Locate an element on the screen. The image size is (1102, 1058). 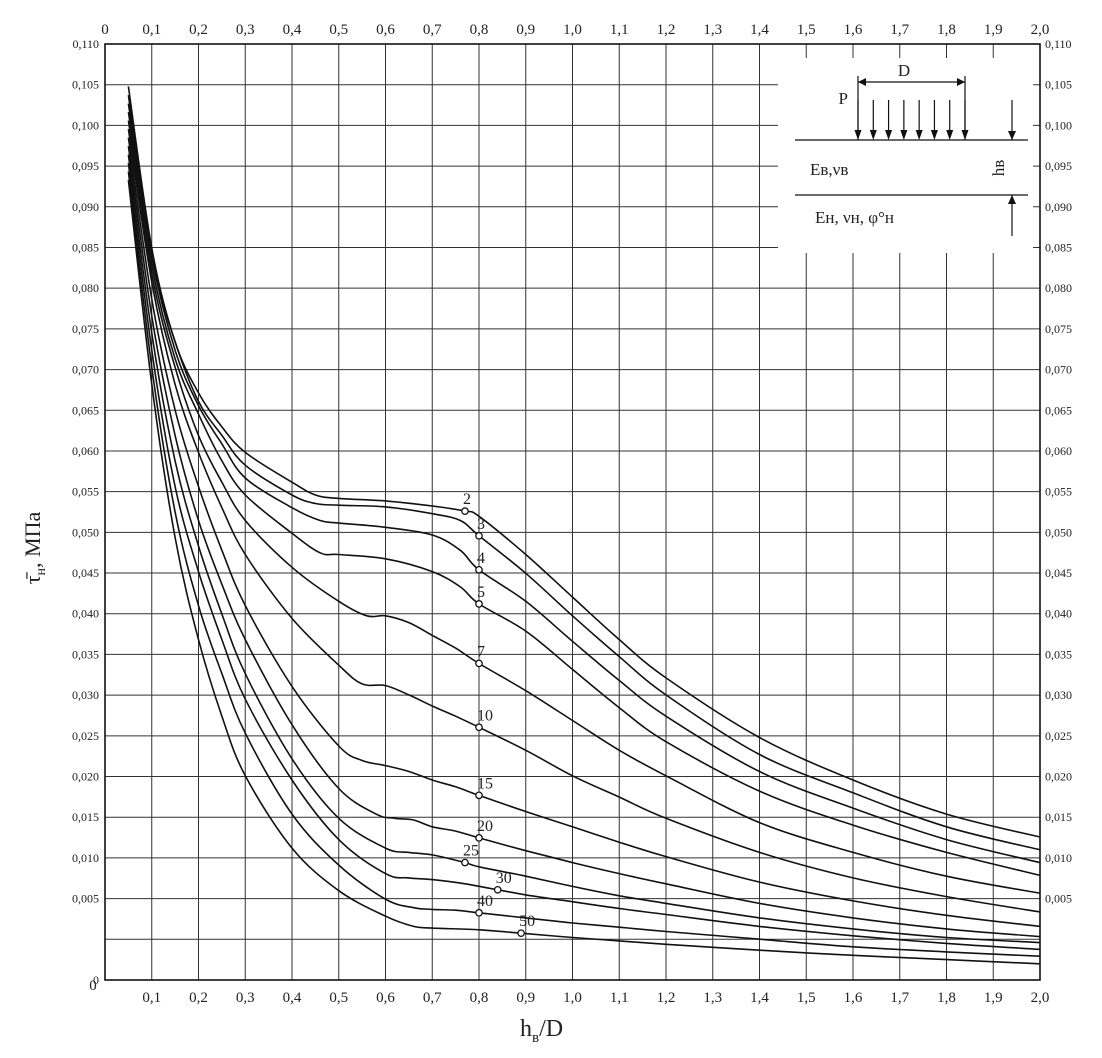
y-tick-label-right: 0,015 is located at coordinates (1058, 817).